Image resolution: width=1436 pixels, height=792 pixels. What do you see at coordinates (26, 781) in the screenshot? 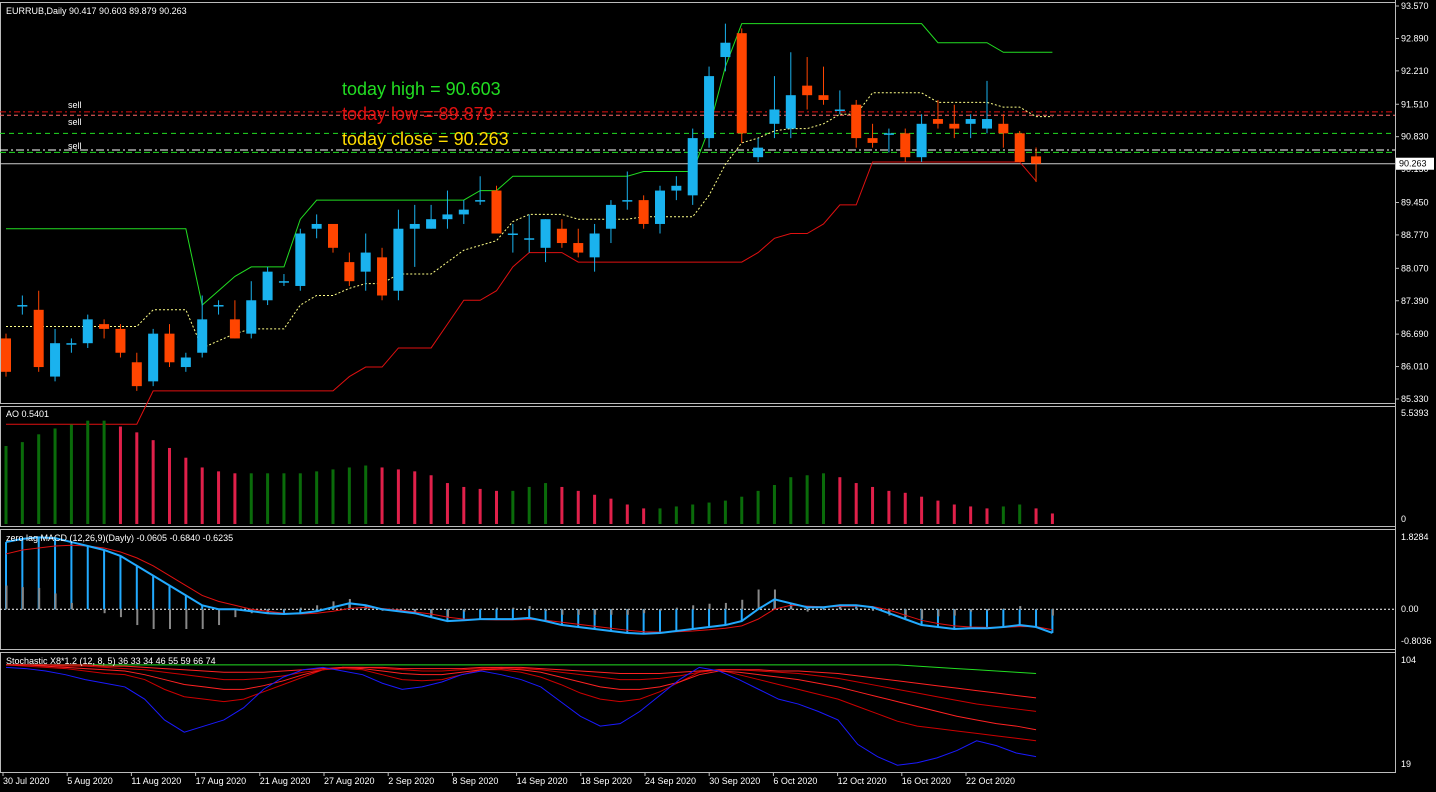
I see `date-tick-label: 30 Jul 2020` at bounding box center [26, 781].